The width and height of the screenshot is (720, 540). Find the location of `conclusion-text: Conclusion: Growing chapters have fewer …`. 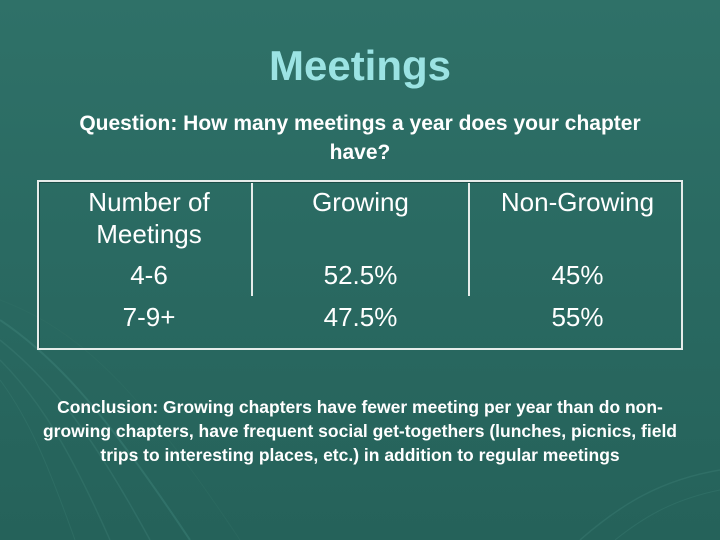

conclusion-text: Conclusion: Growing chapters have fewer … is located at coordinates (360, 431).